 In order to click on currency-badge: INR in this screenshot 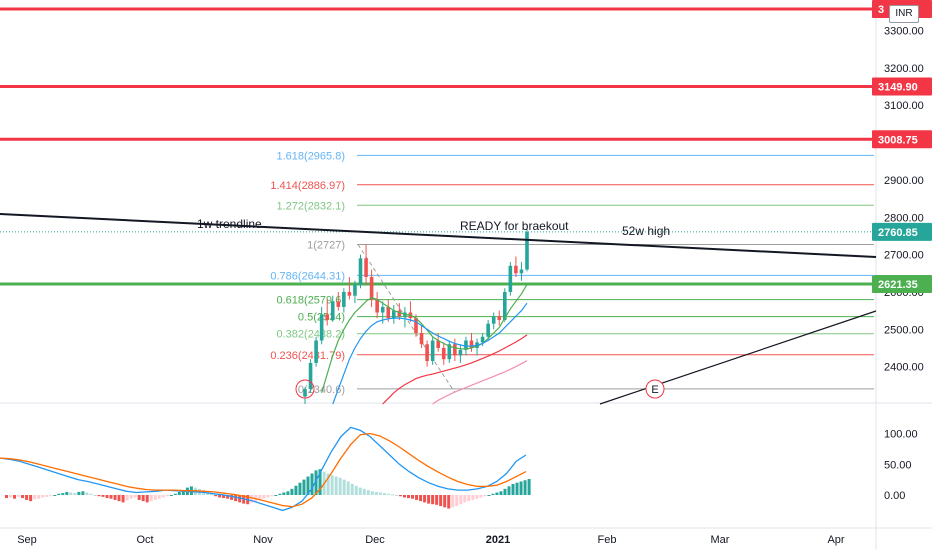, I will do `click(904, 14)`.